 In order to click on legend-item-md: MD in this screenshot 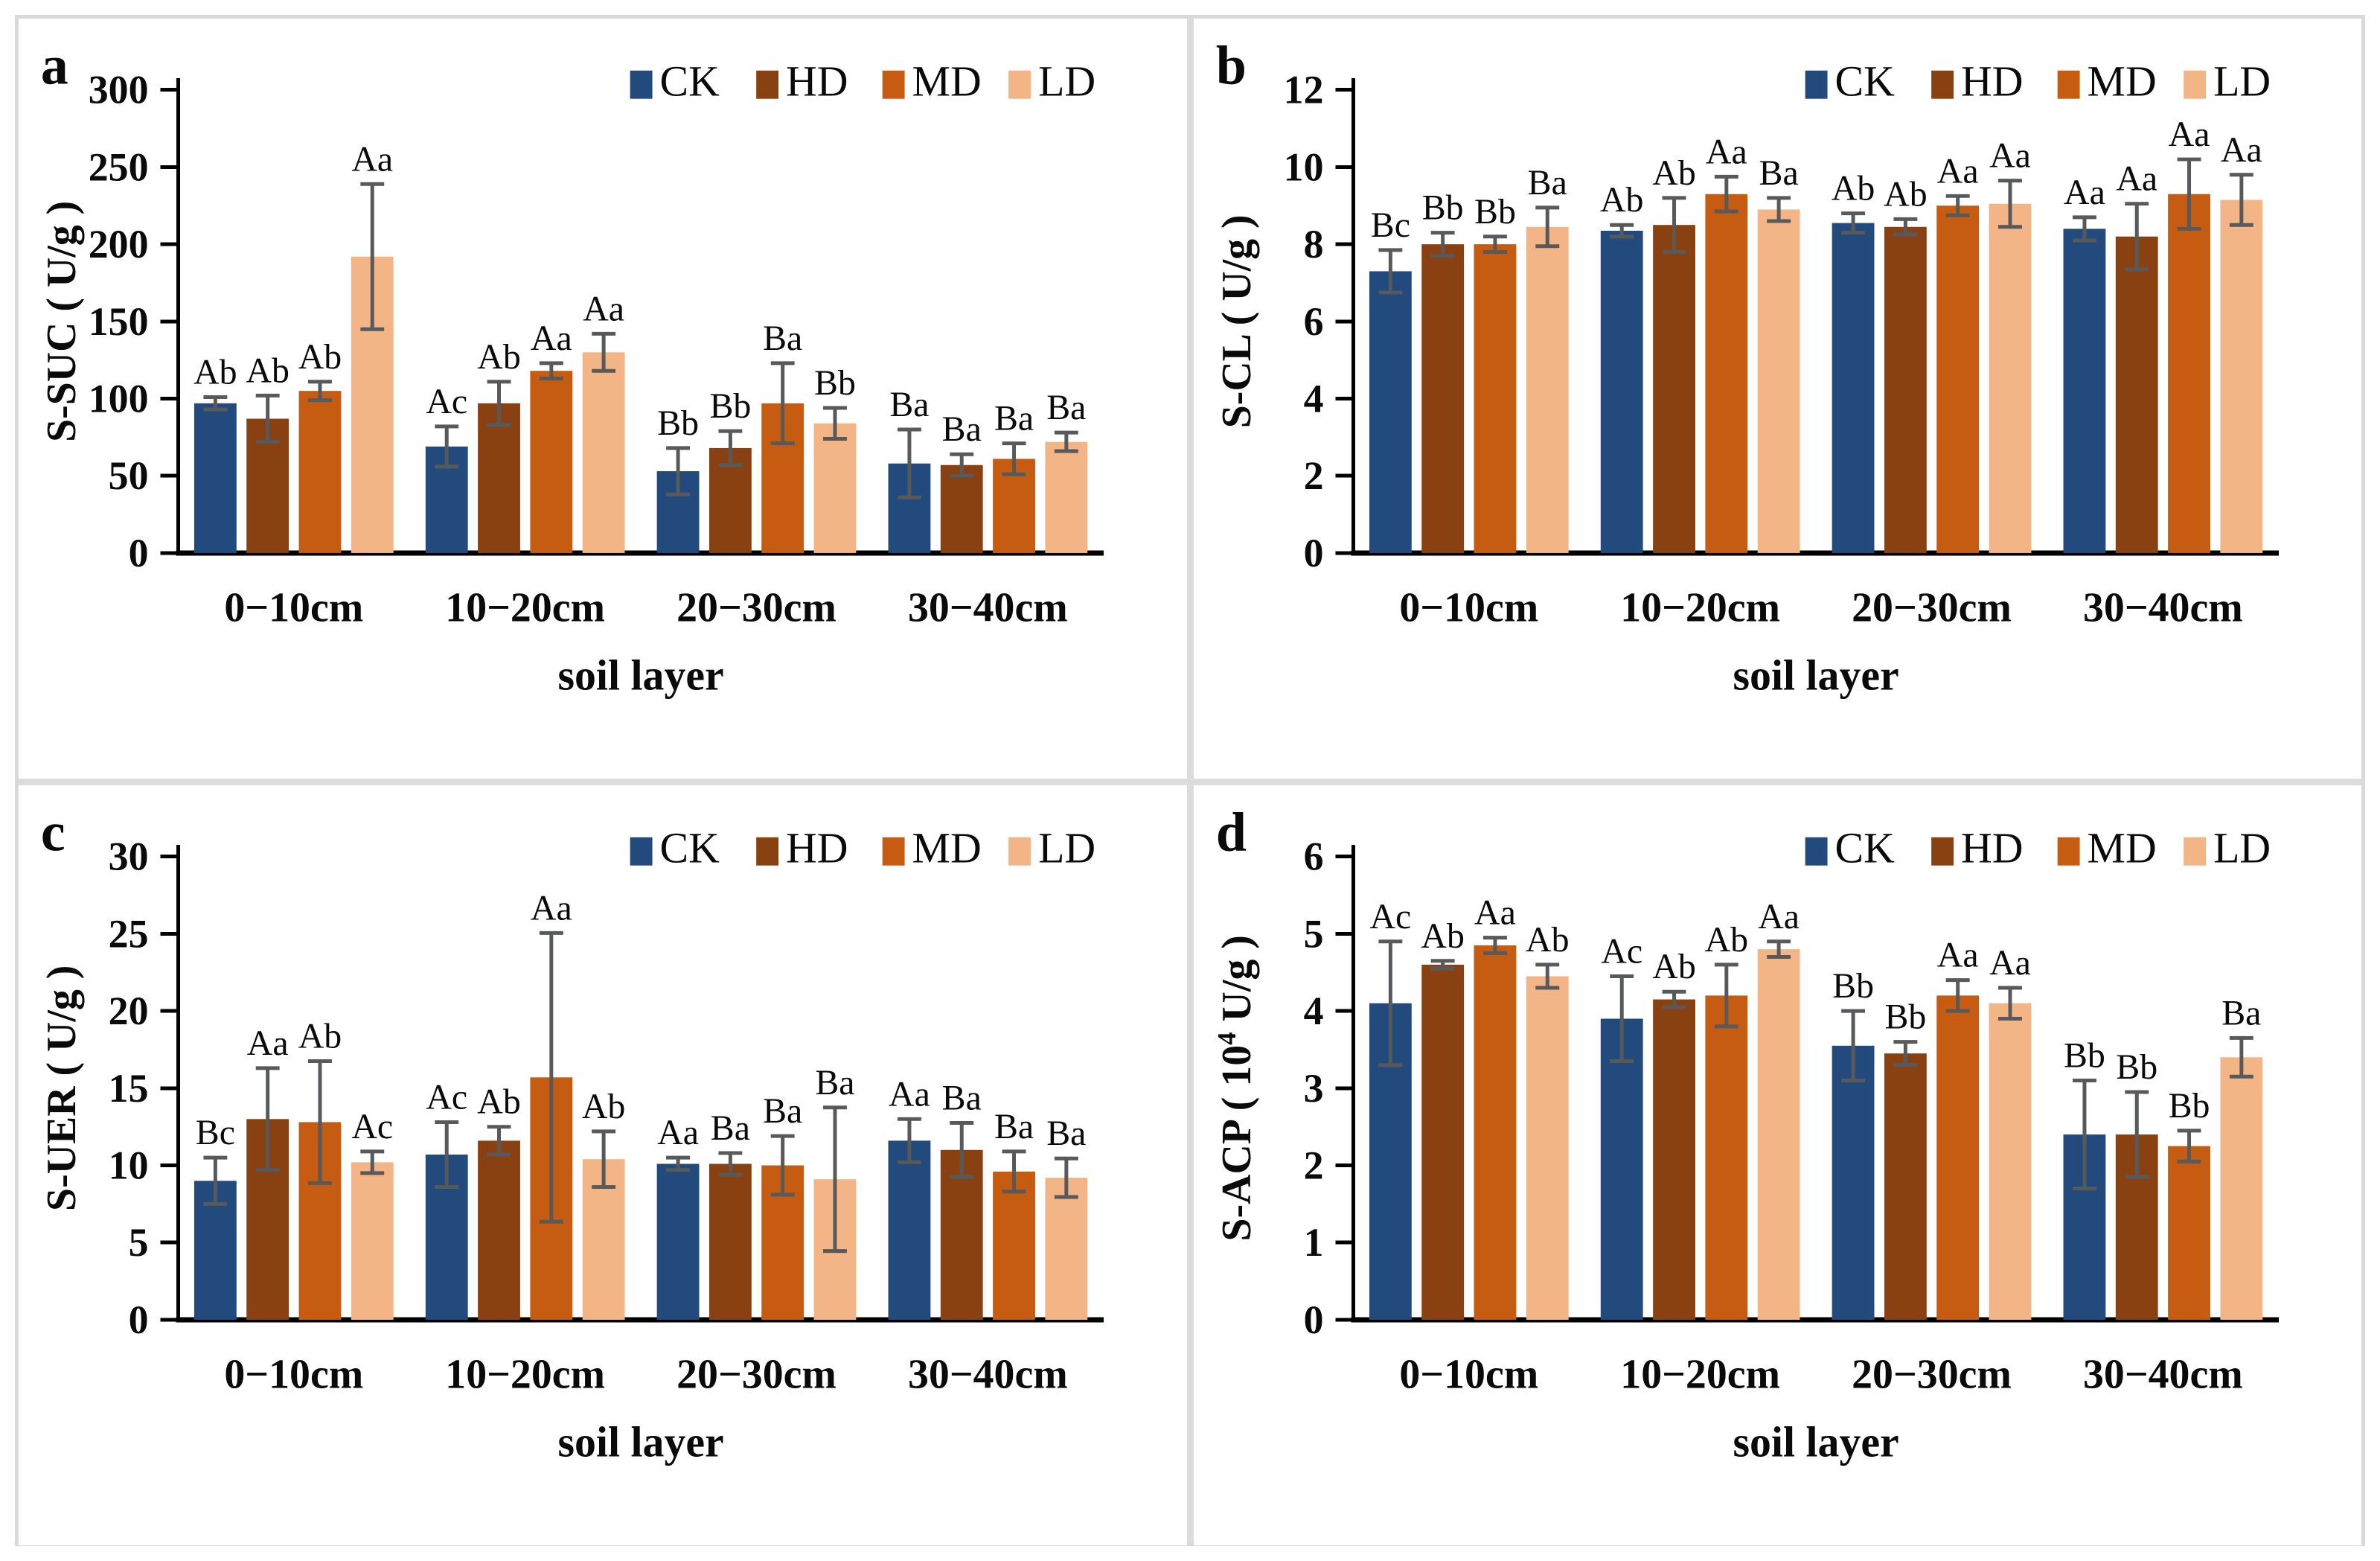, I will do `click(2106, 81)`.